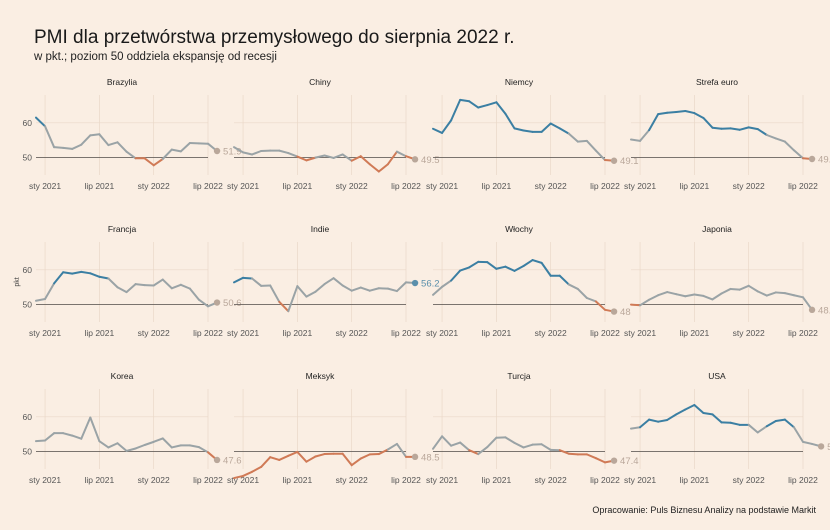 Image resolution: width=830 pixels, height=530 pixels. Describe the element at coordinates (717, 229) in the screenshot. I see `facet-title: Japonia` at that location.